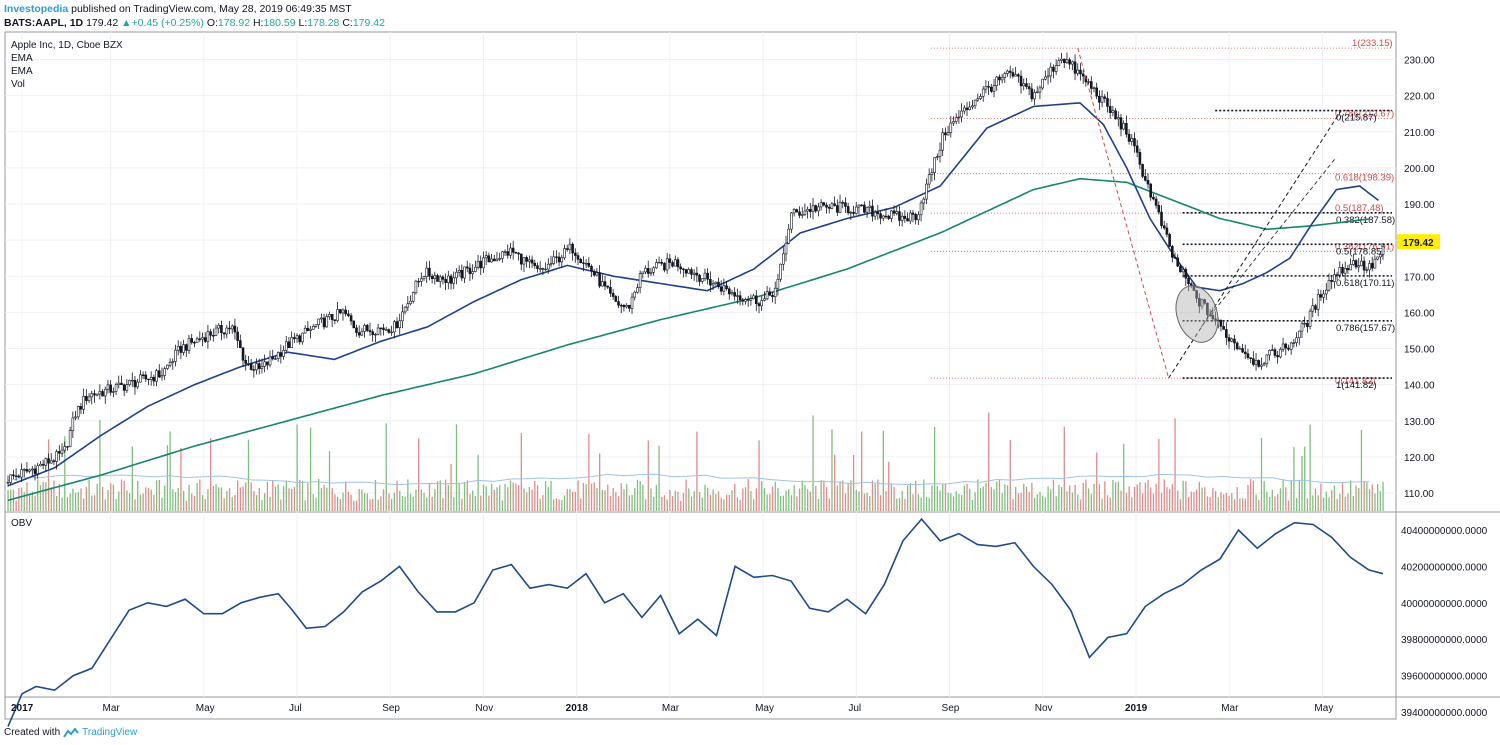 The image size is (1500, 745). I want to click on fib2-level-label: 1(141.82), so click(1356, 385).